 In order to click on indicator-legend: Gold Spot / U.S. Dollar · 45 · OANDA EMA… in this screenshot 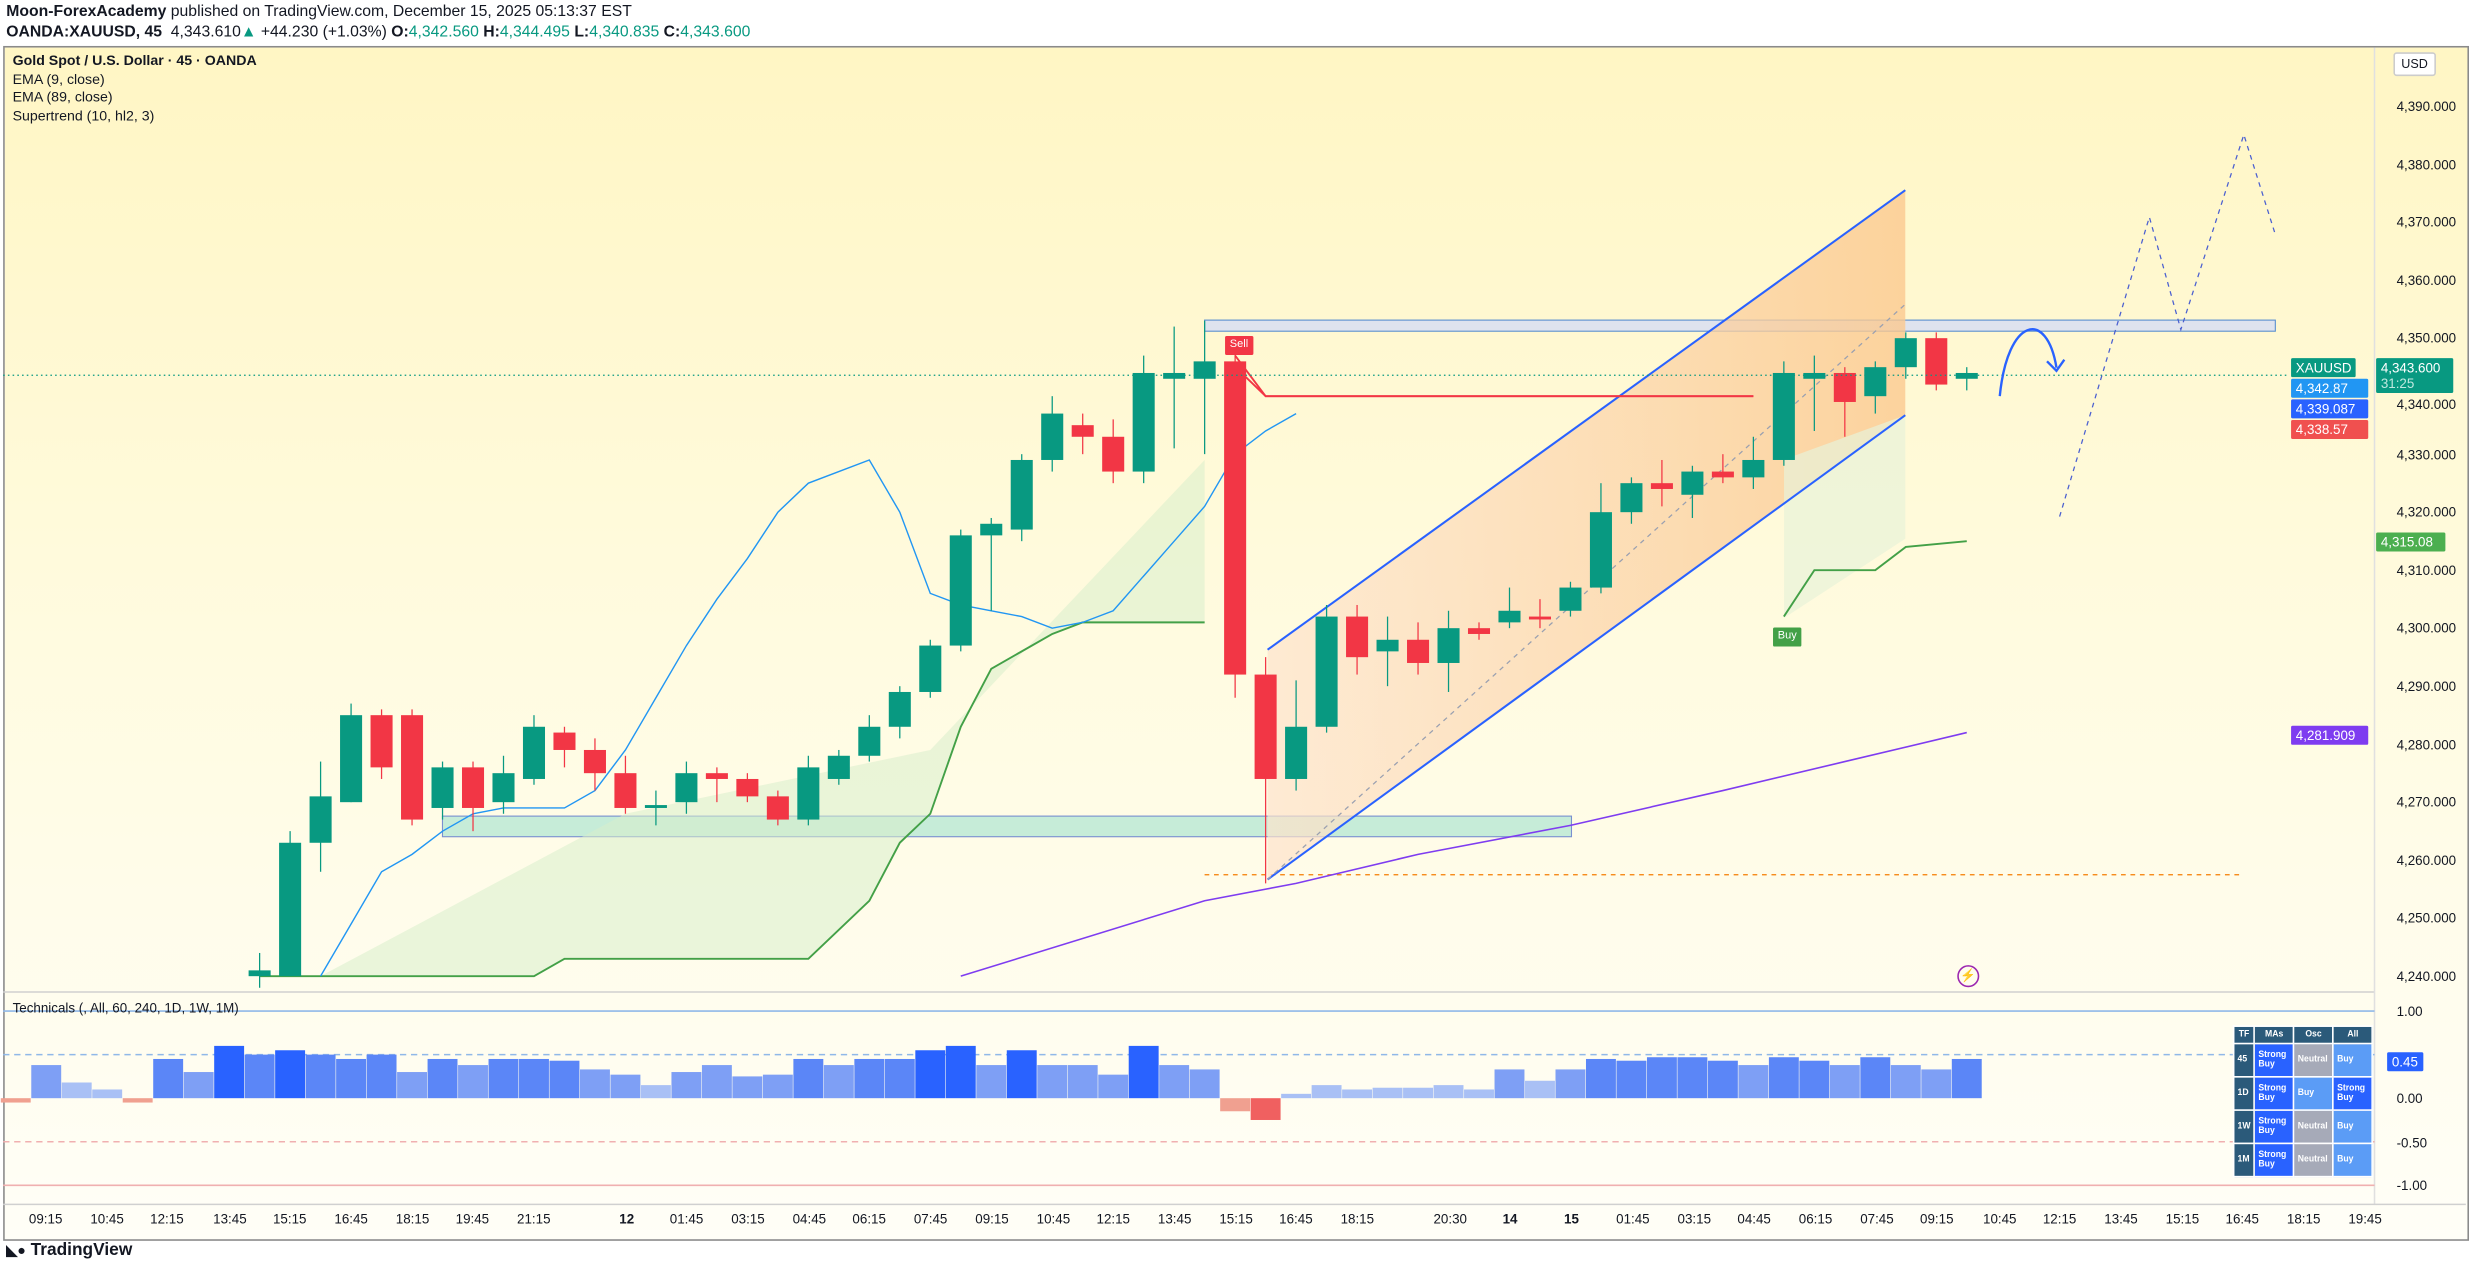, I will do `click(135, 88)`.